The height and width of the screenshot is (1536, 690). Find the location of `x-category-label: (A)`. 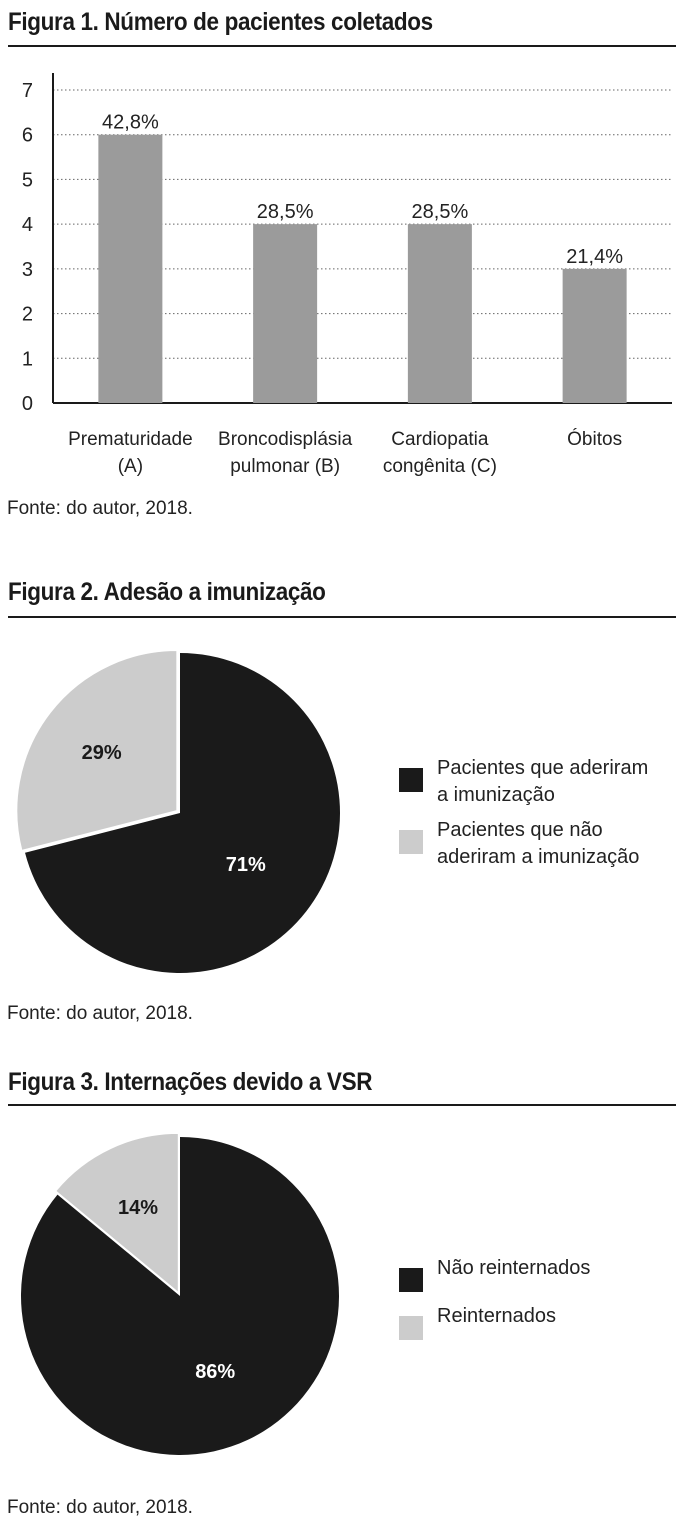

x-category-label: (A) is located at coordinates (130, 466).